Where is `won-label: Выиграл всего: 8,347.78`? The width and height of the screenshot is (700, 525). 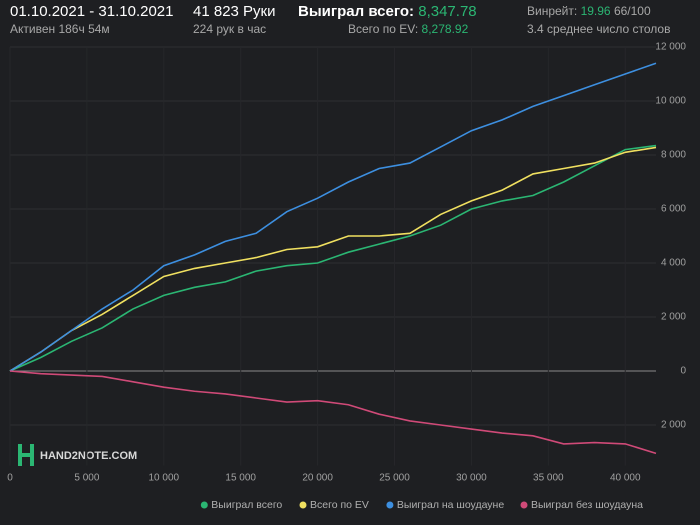 won-label: Выиграл всего: 8,347.78 is located at coordinates (387, 11).